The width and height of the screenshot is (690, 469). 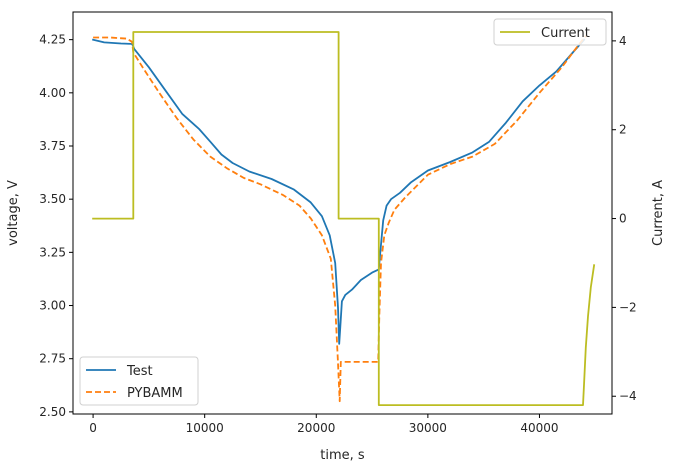 What do you see at coordinates (52, 93) in the screenshot?
I see `left-y-tick-label: 4.00` at bounding box center [52, 93].